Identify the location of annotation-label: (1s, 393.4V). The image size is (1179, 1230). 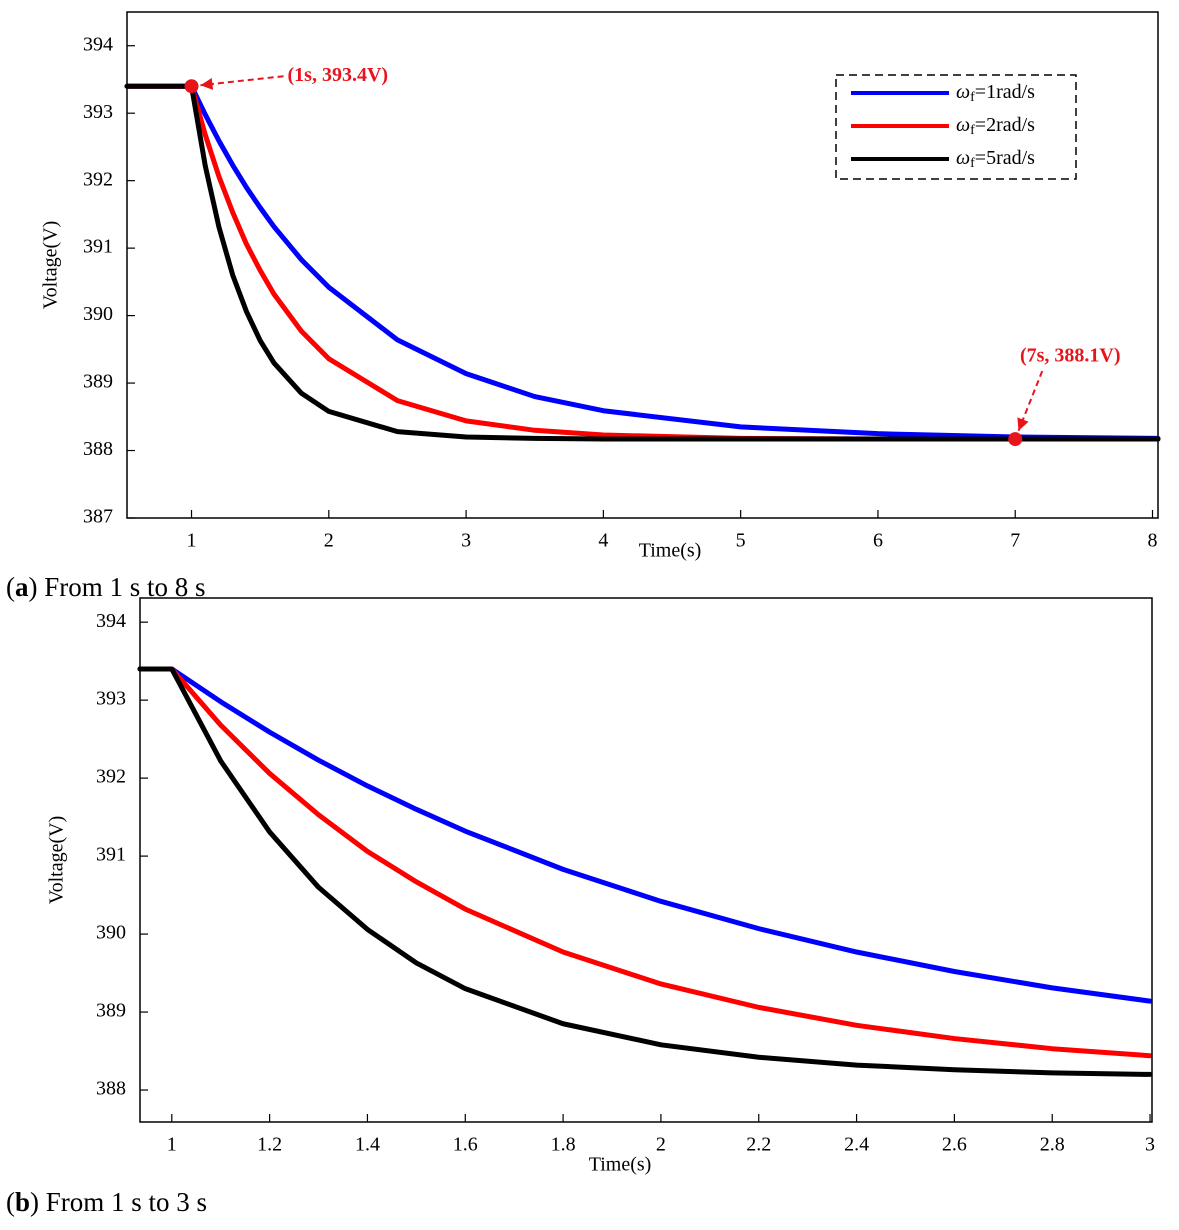
(338, 75).